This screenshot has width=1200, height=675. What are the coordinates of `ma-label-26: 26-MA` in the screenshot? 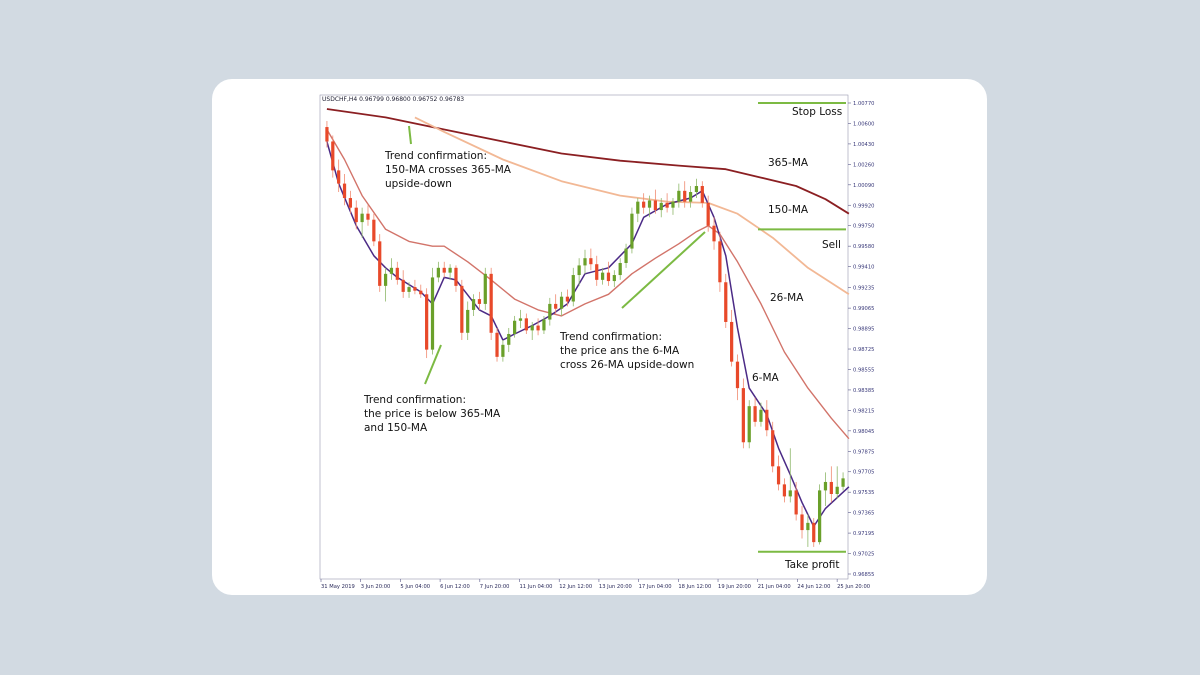 It's located at (787, 298).